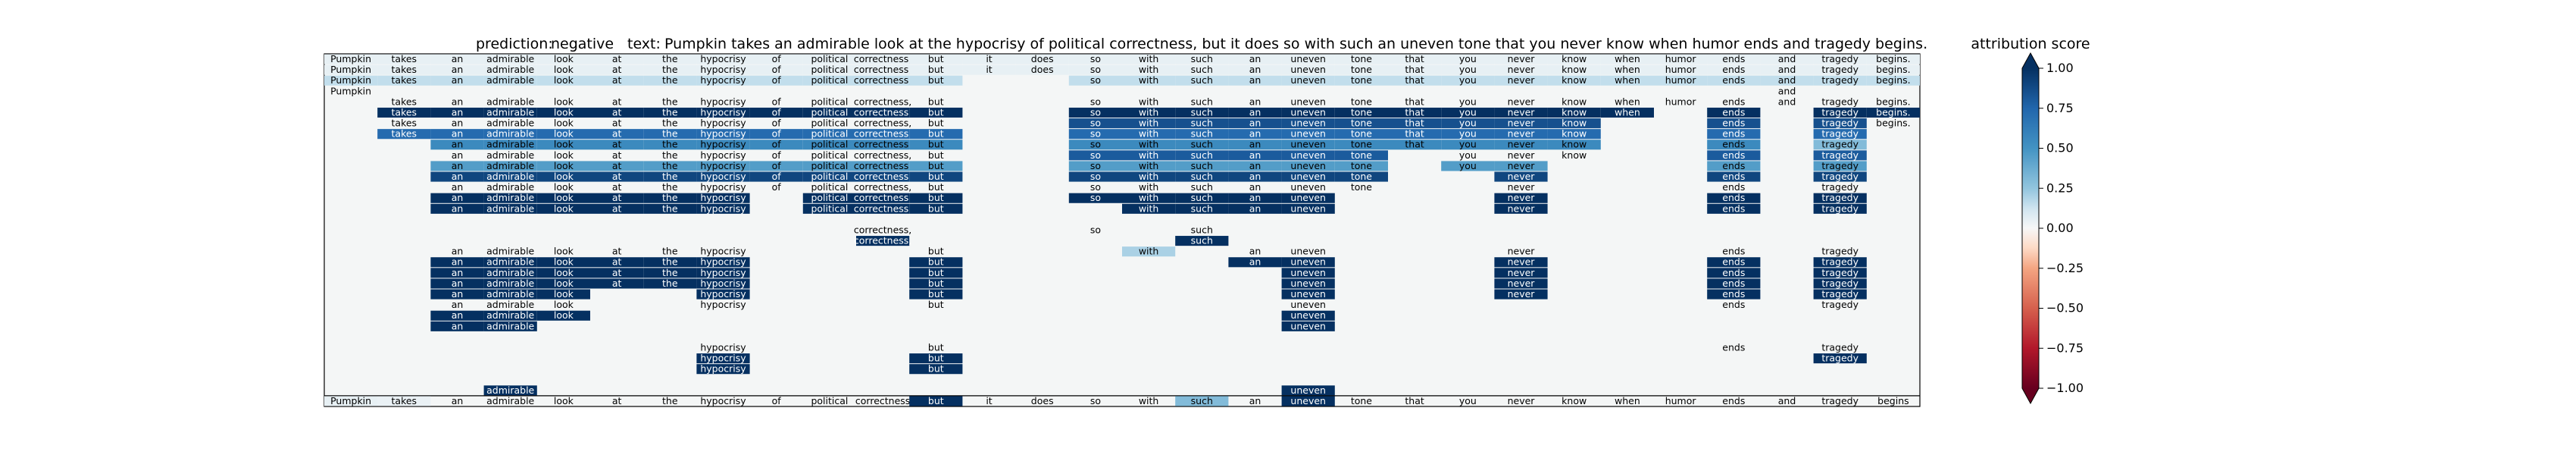  What do you see at coordinates (829, 400) in the screenshot?
I see `token-label: political` at bounding box center [829, 400].